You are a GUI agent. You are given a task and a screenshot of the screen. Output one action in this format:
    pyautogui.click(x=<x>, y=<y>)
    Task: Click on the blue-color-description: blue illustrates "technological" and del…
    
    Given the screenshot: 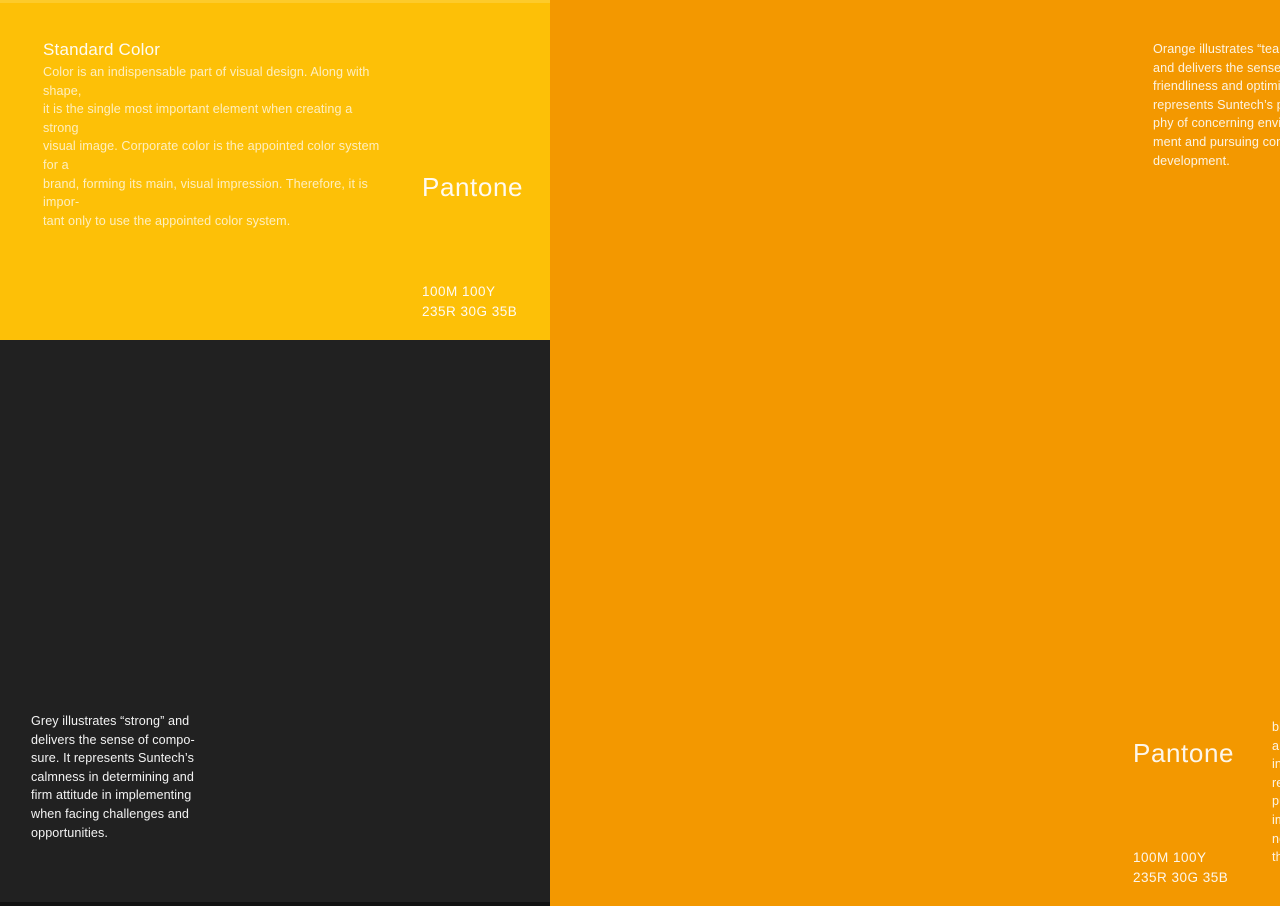 What is the action you would take?
    pyautogui.click(x=1276, y=792)
    